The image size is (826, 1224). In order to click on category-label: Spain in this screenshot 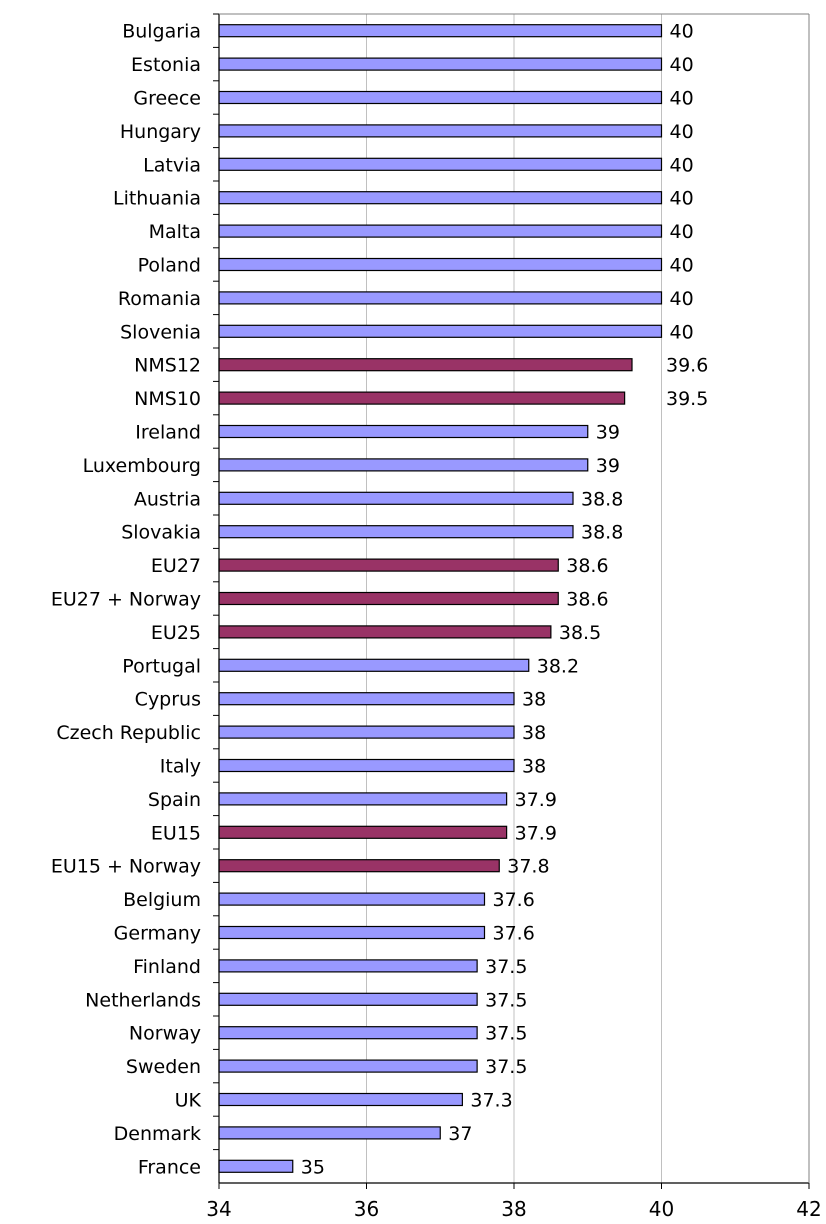, I will do `click(174, 800)`.